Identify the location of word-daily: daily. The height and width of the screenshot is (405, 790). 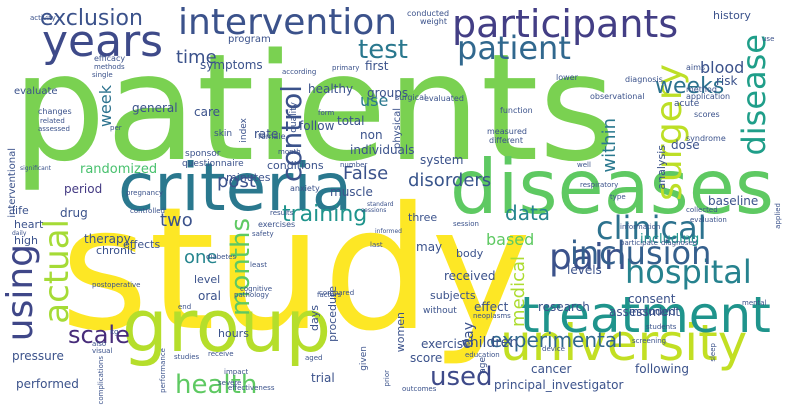
(19, 233).